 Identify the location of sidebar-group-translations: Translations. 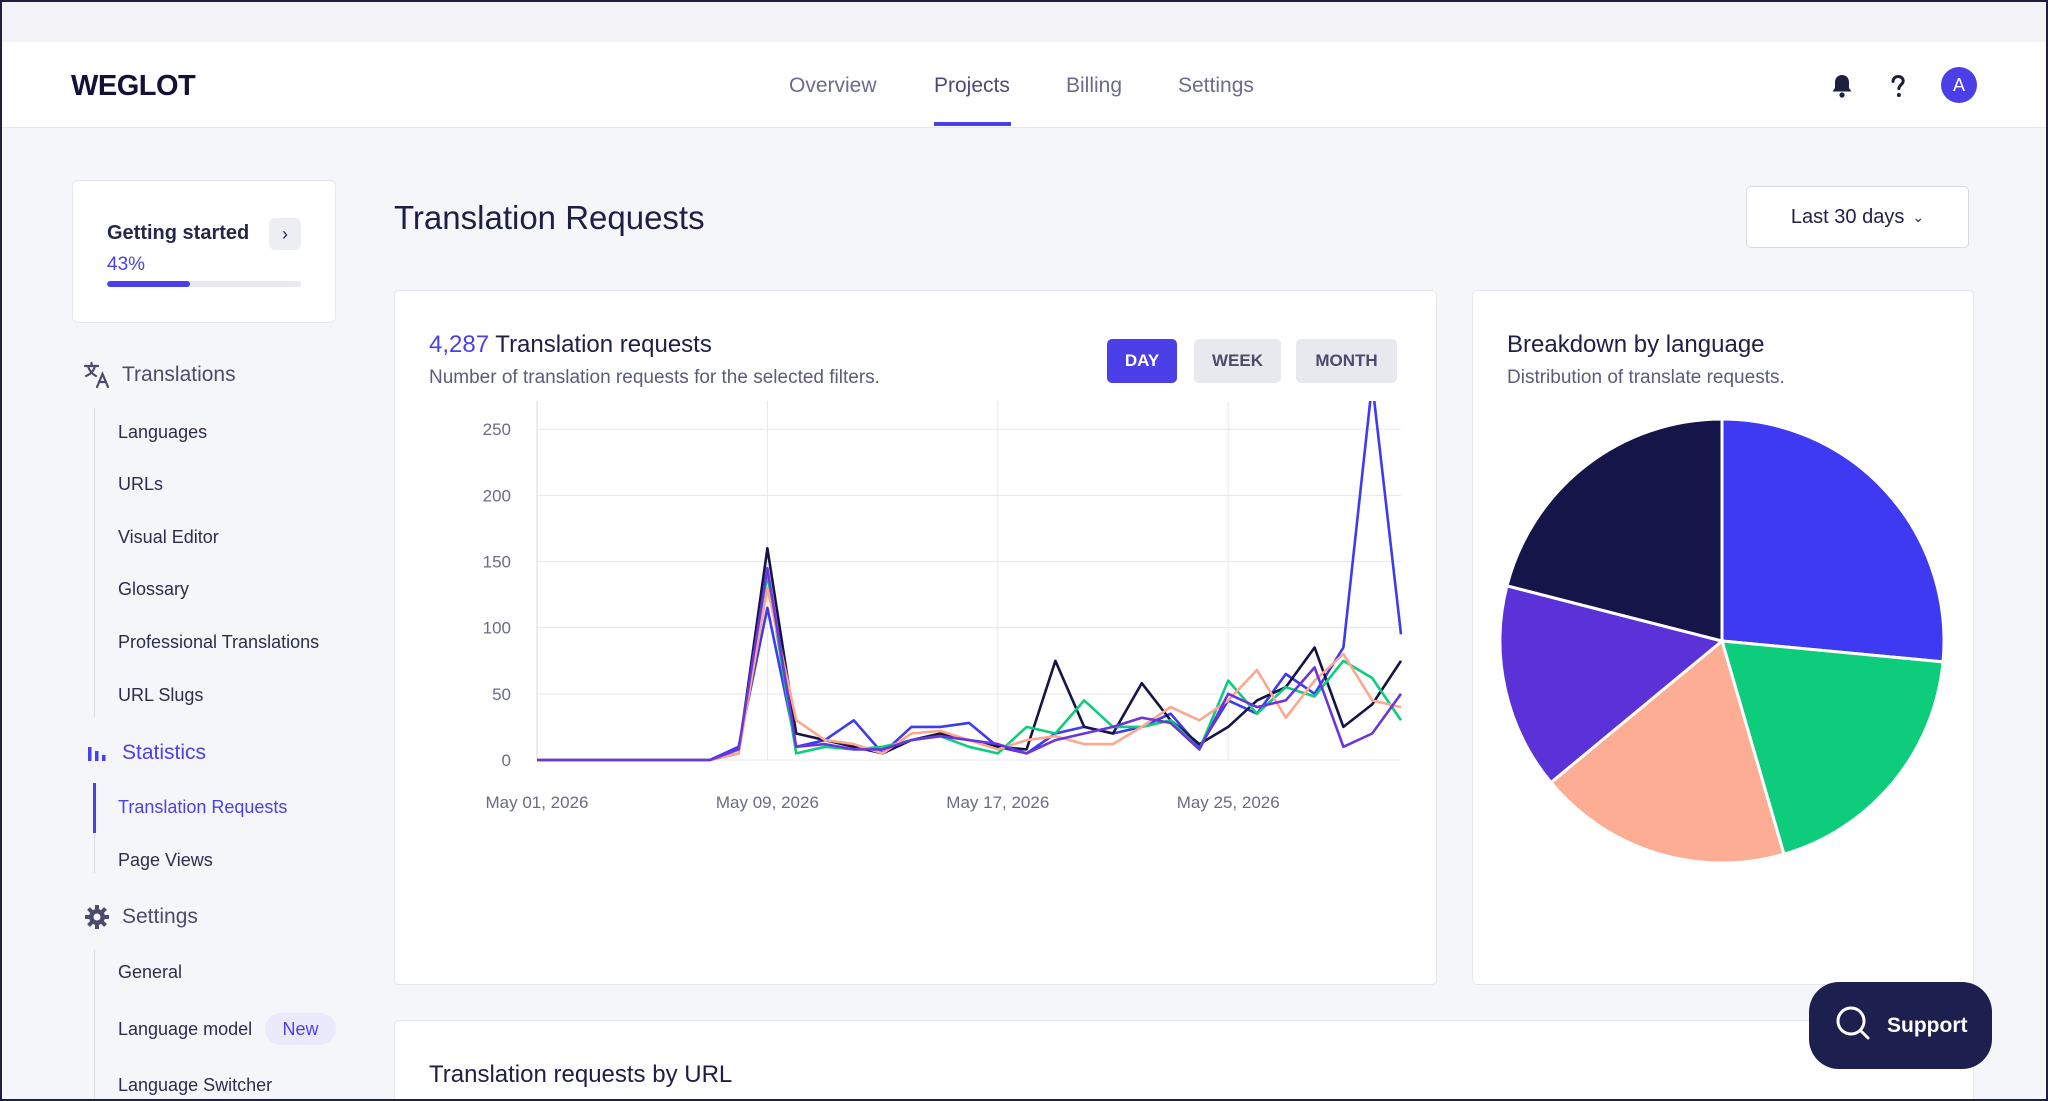
(159, 375).